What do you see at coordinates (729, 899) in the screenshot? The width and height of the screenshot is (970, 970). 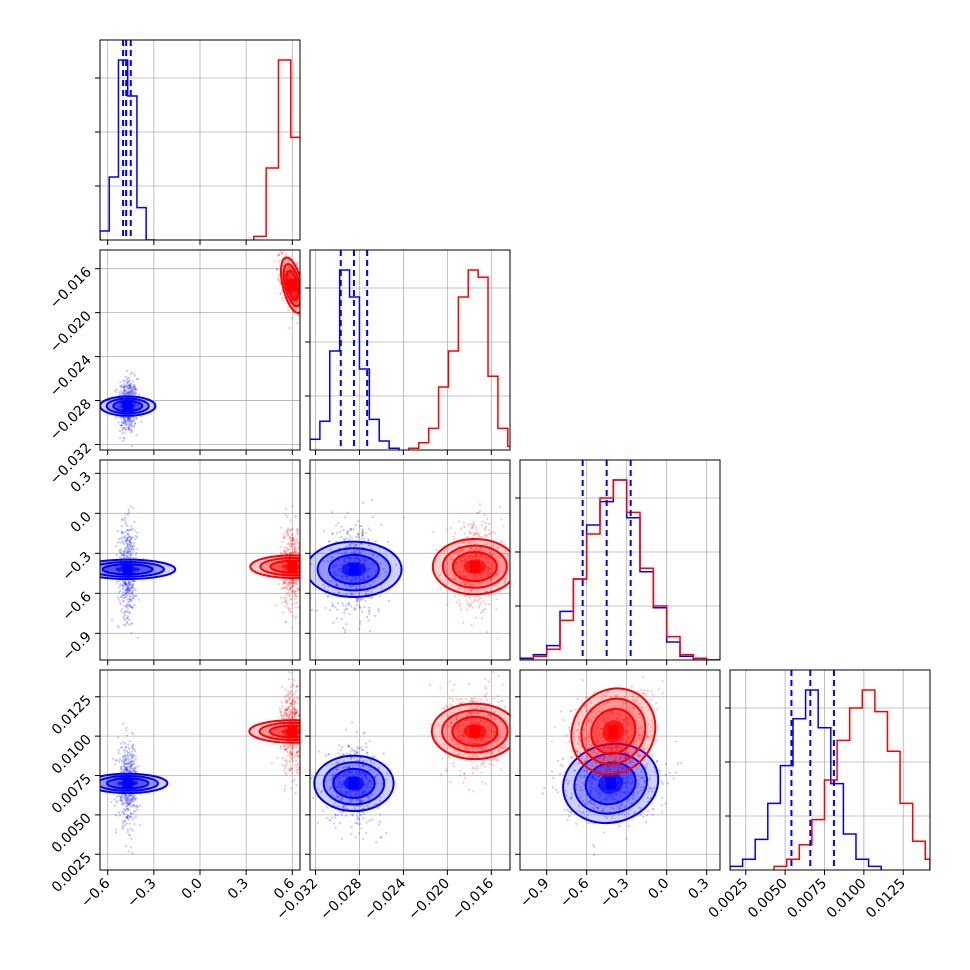 I see `x-tick-label: 0.0025` at bounding box center [729, 899].